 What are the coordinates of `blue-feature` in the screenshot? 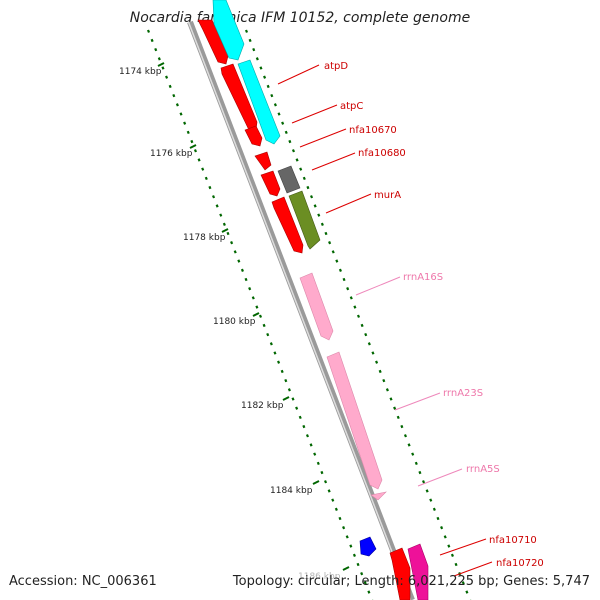 It's located at (368, 546).